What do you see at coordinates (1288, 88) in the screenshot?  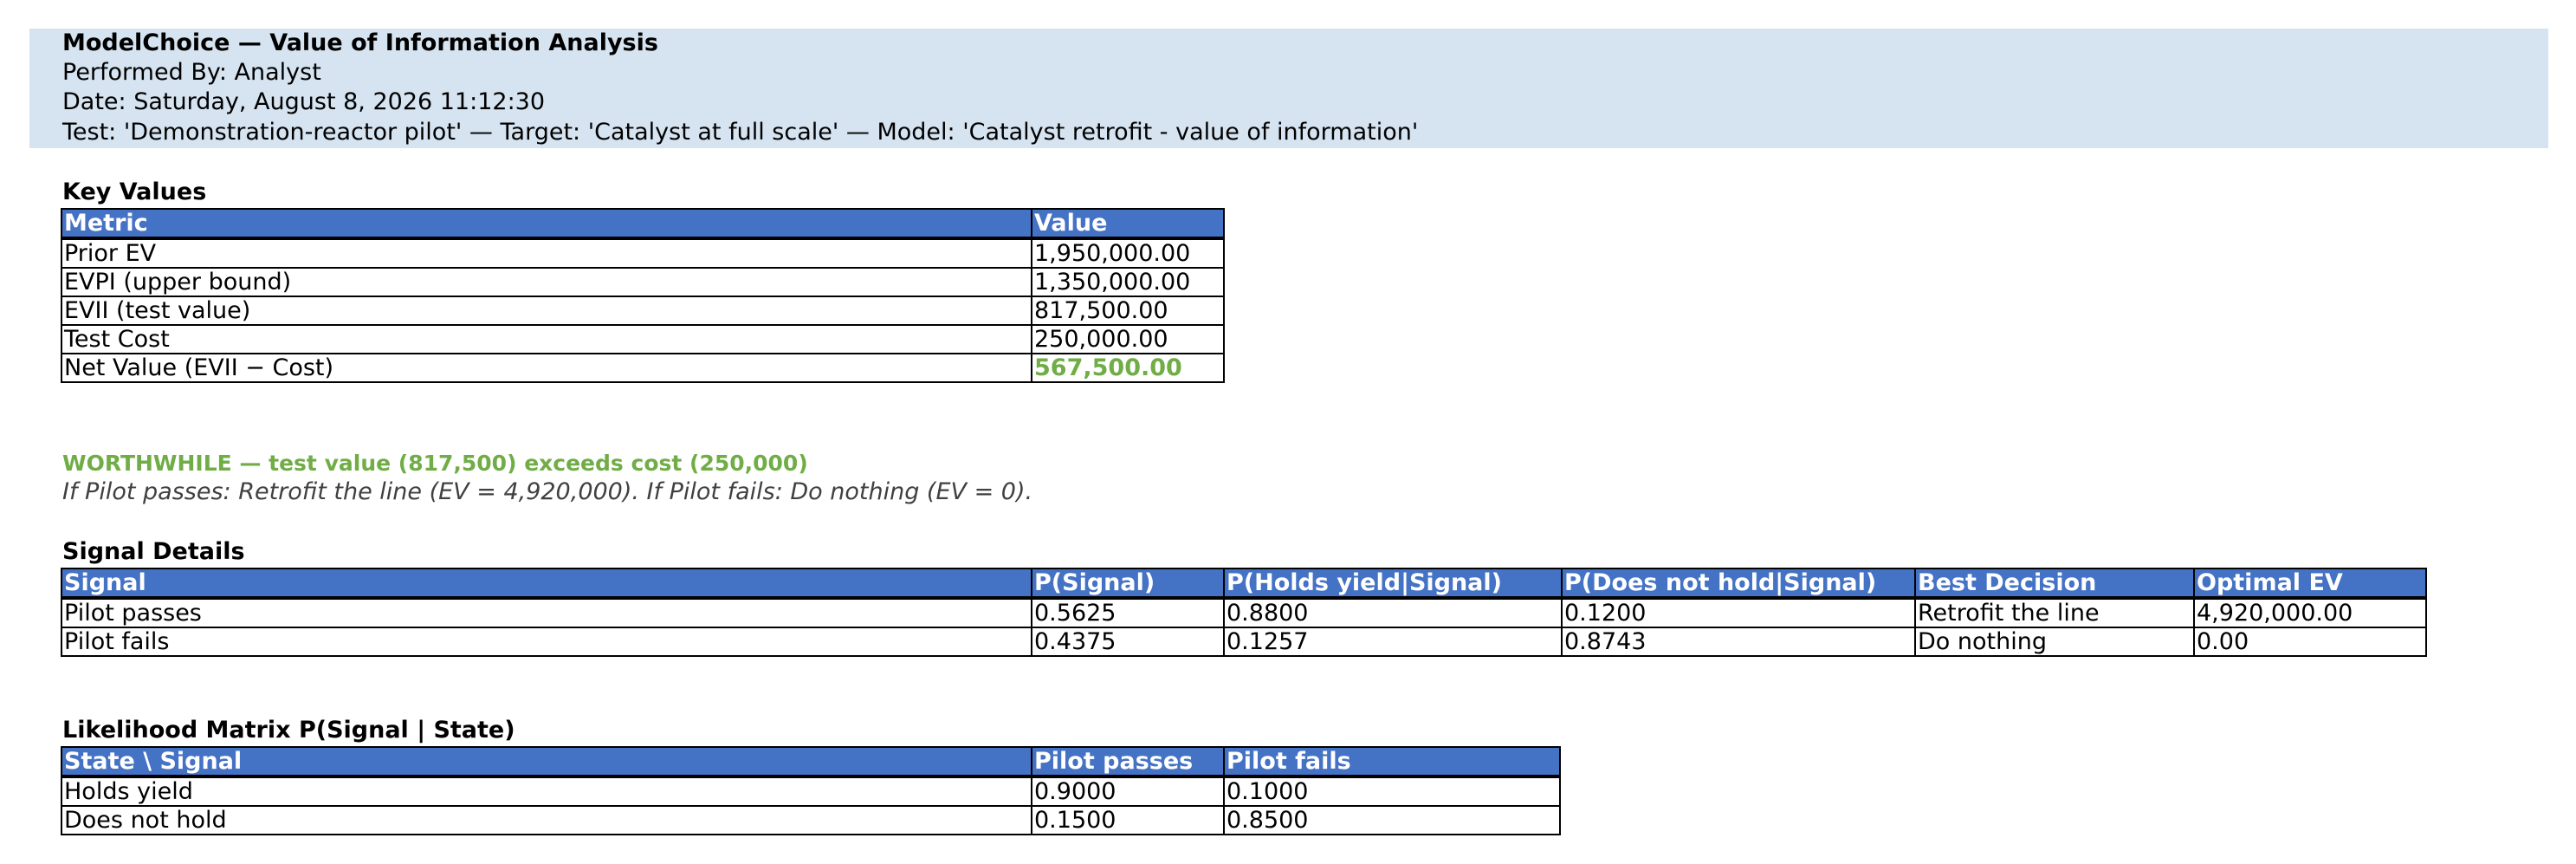 I see `report-header-band` at bounding box center [1288, 88].